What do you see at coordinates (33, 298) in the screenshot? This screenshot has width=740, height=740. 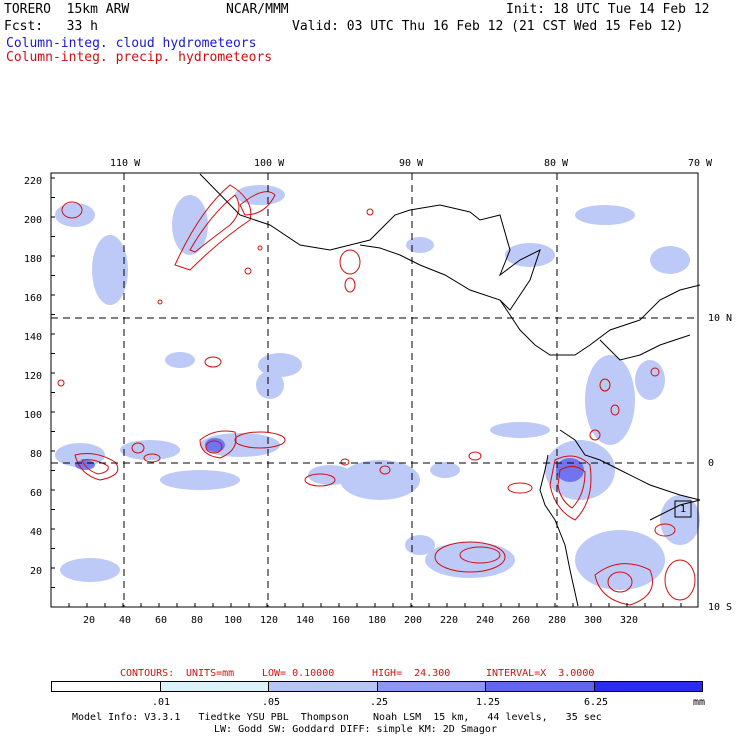 I see `y-tick-label: 160` at bounding box center [33, 298].